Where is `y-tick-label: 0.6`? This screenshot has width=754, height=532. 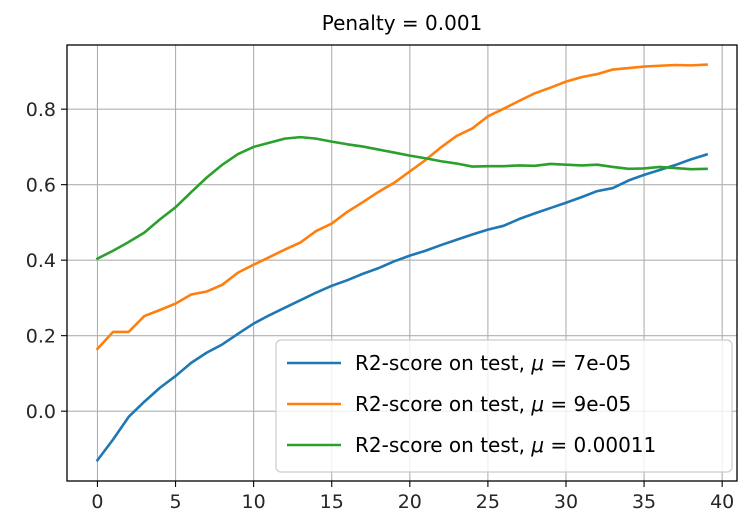
y-tick-label: 0.6 is located at coordinates (41, 186).